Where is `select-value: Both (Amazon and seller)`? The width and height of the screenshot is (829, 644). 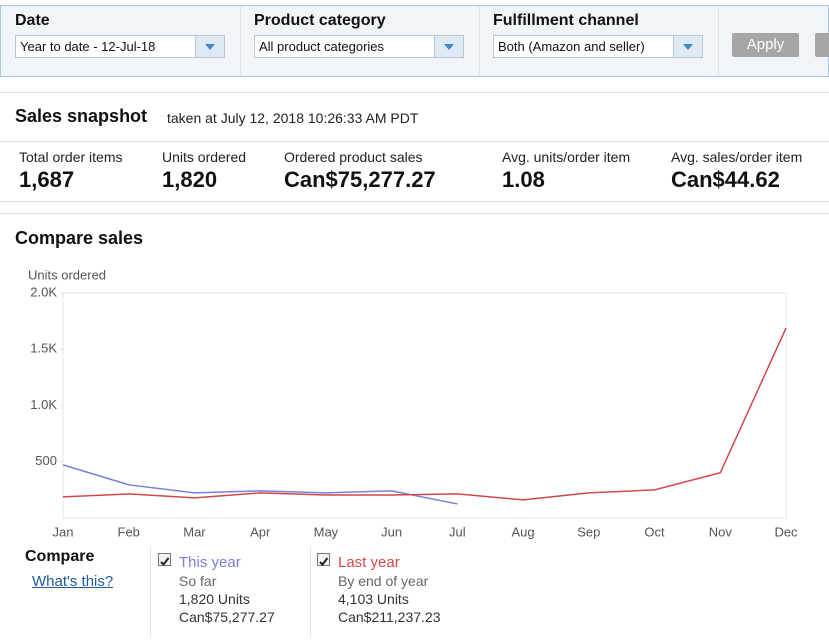
select-value: Both (Amazon and seller) is located at coordinates (571, 46).